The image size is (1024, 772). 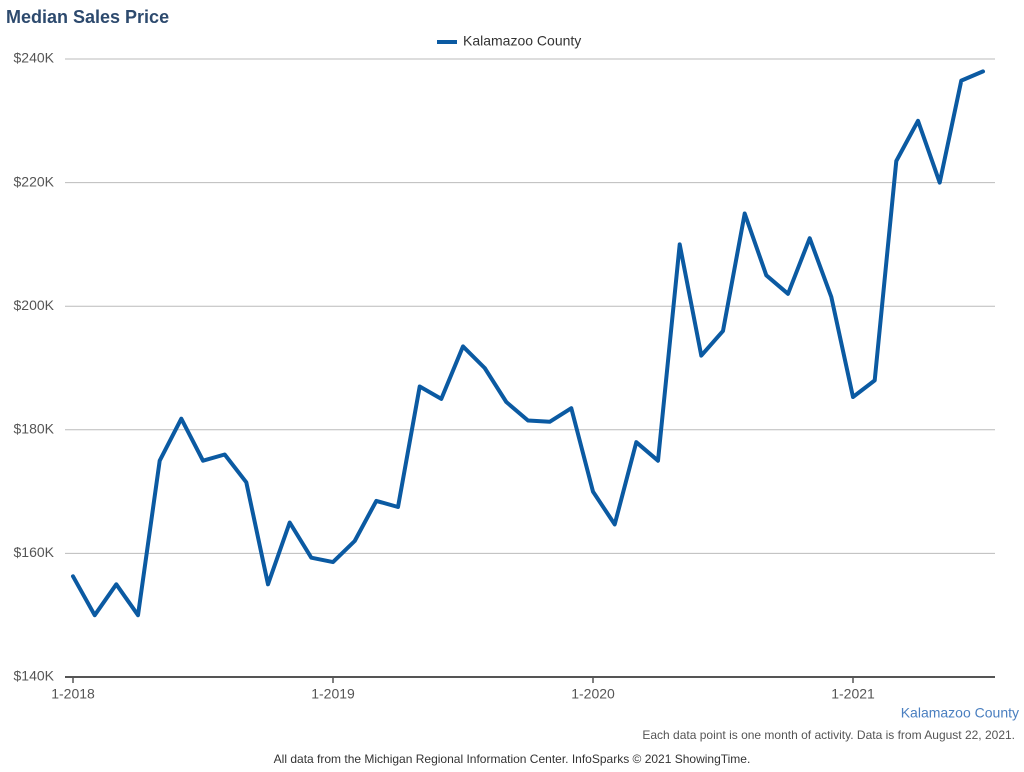 What do you see at coordinates (522, 41) in the screenshot?
I see `legend-label: Kalamazoo County` at bounding box center [522, 41].